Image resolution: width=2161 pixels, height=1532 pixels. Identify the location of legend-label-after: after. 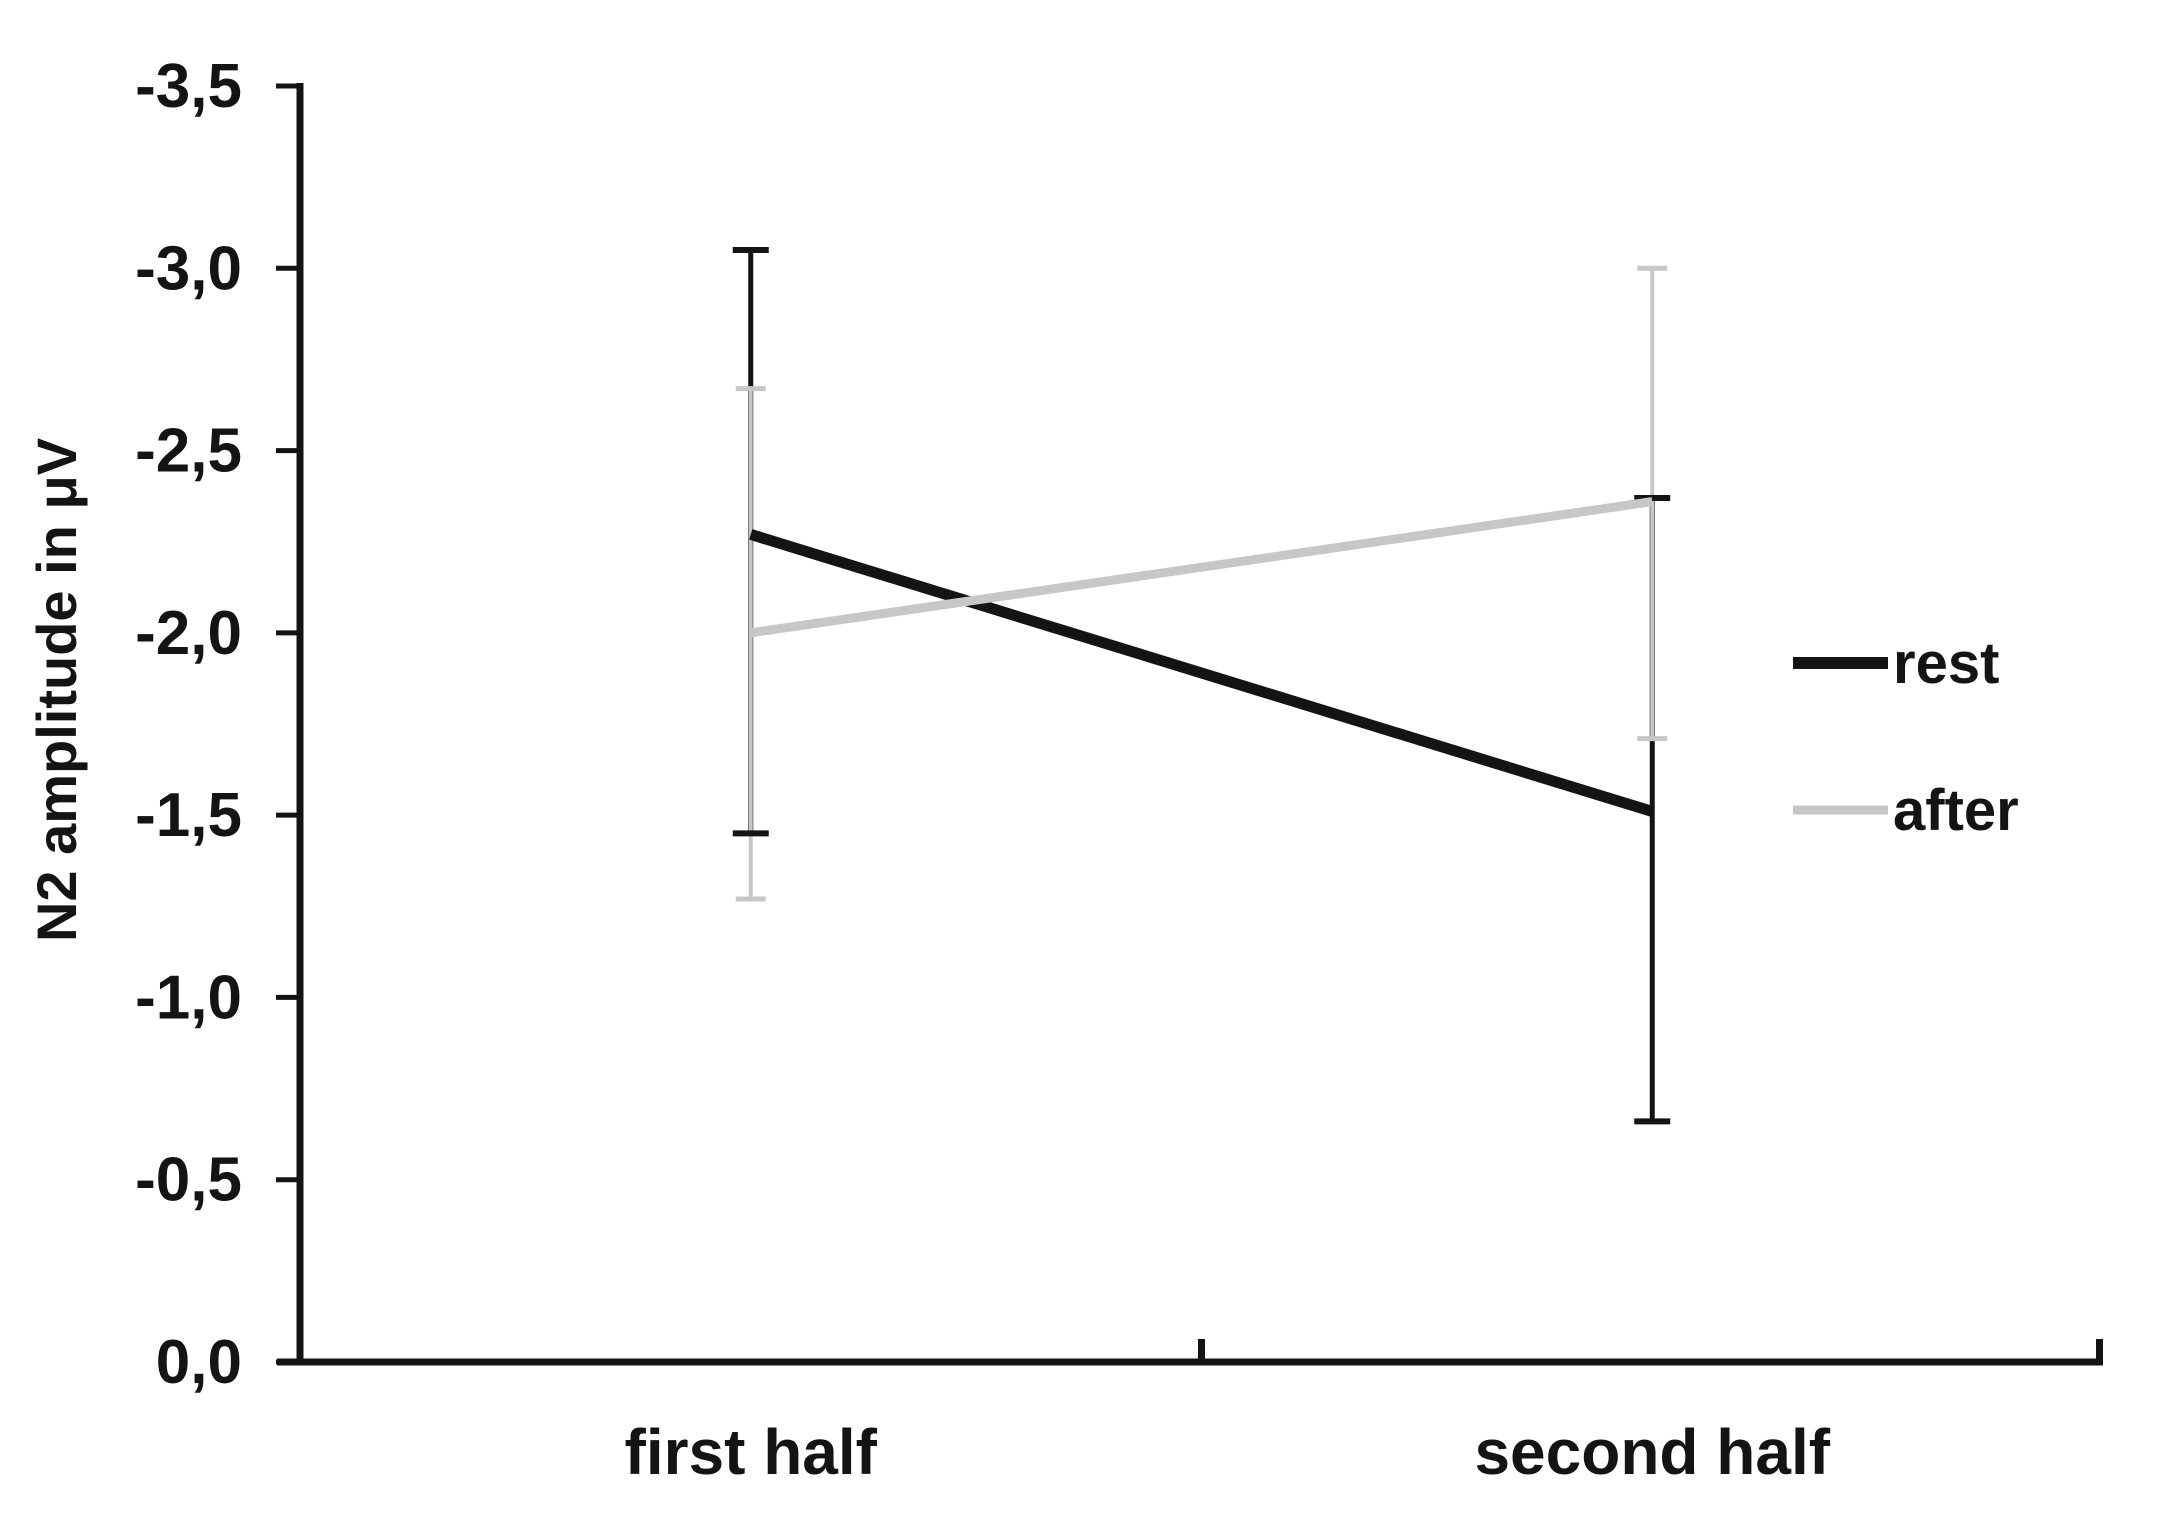
(1956, 810).